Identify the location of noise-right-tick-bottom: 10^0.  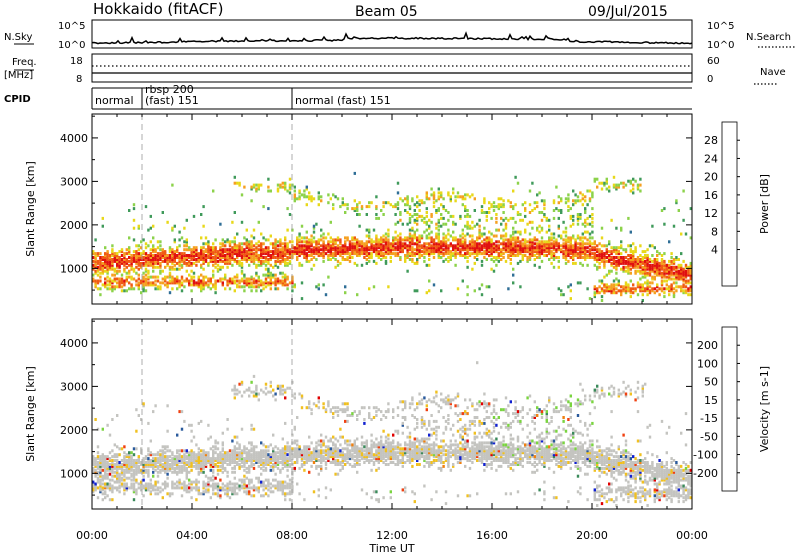
(720, 45).